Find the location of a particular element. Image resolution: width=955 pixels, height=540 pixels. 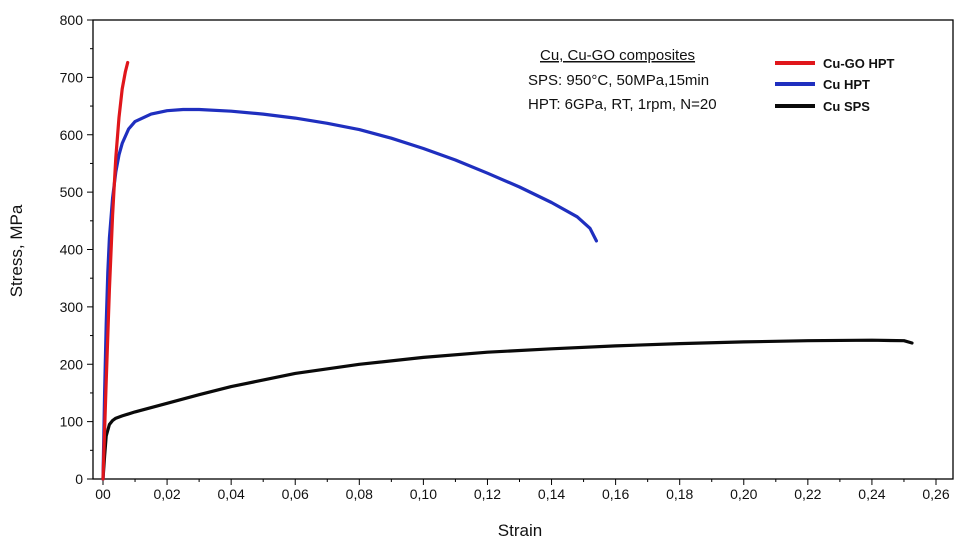

legend-label: Cu HPT is located at coordinates (846, 84).